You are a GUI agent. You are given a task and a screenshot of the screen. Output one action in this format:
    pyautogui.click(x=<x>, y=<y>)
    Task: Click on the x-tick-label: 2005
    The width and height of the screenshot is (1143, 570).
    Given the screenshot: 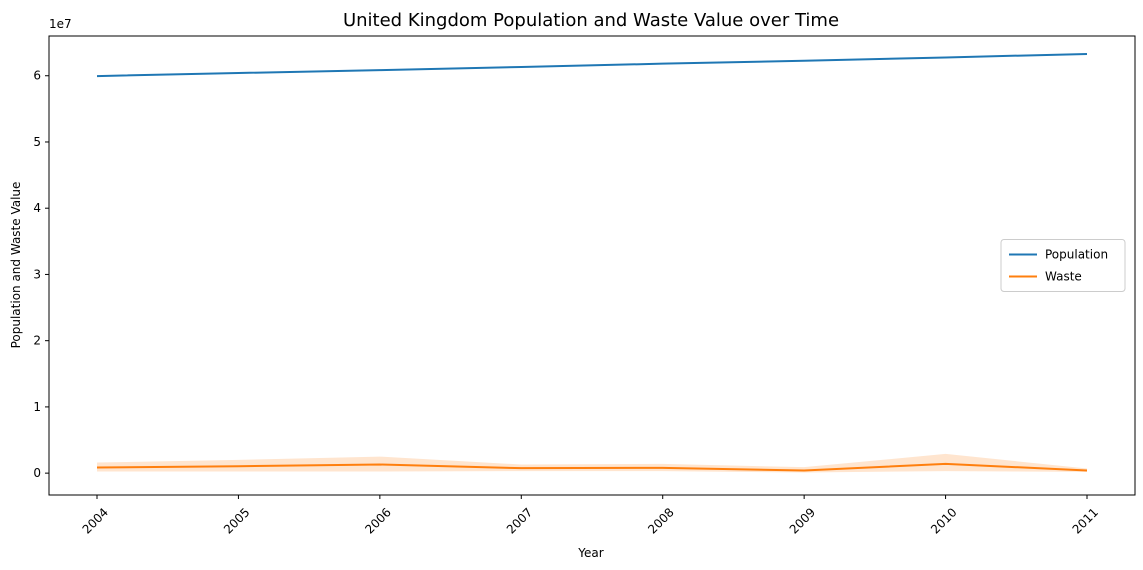 What is the action you would take?
    pyautogui.click(x=236, y=520)
    